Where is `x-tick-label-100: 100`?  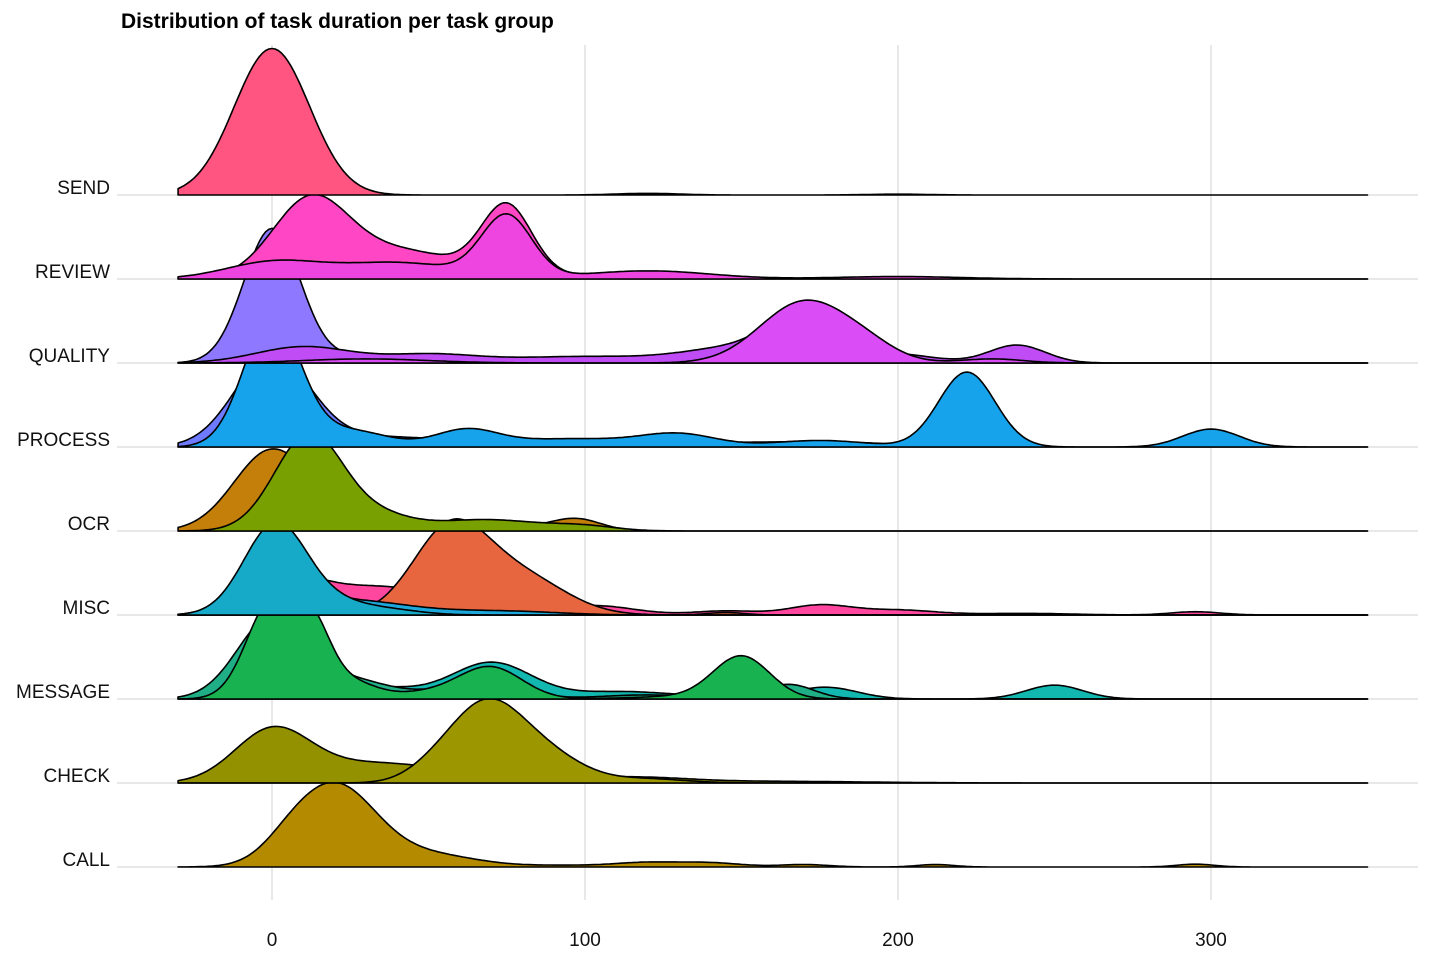
x-tick-label-100: 100 is located at coordinates (585, 940).